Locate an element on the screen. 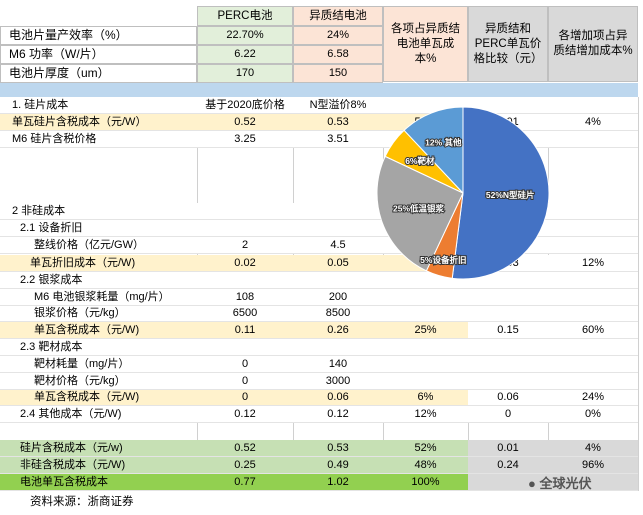  watermark-text: 全球光伏 is located at coordinates (565, 483).